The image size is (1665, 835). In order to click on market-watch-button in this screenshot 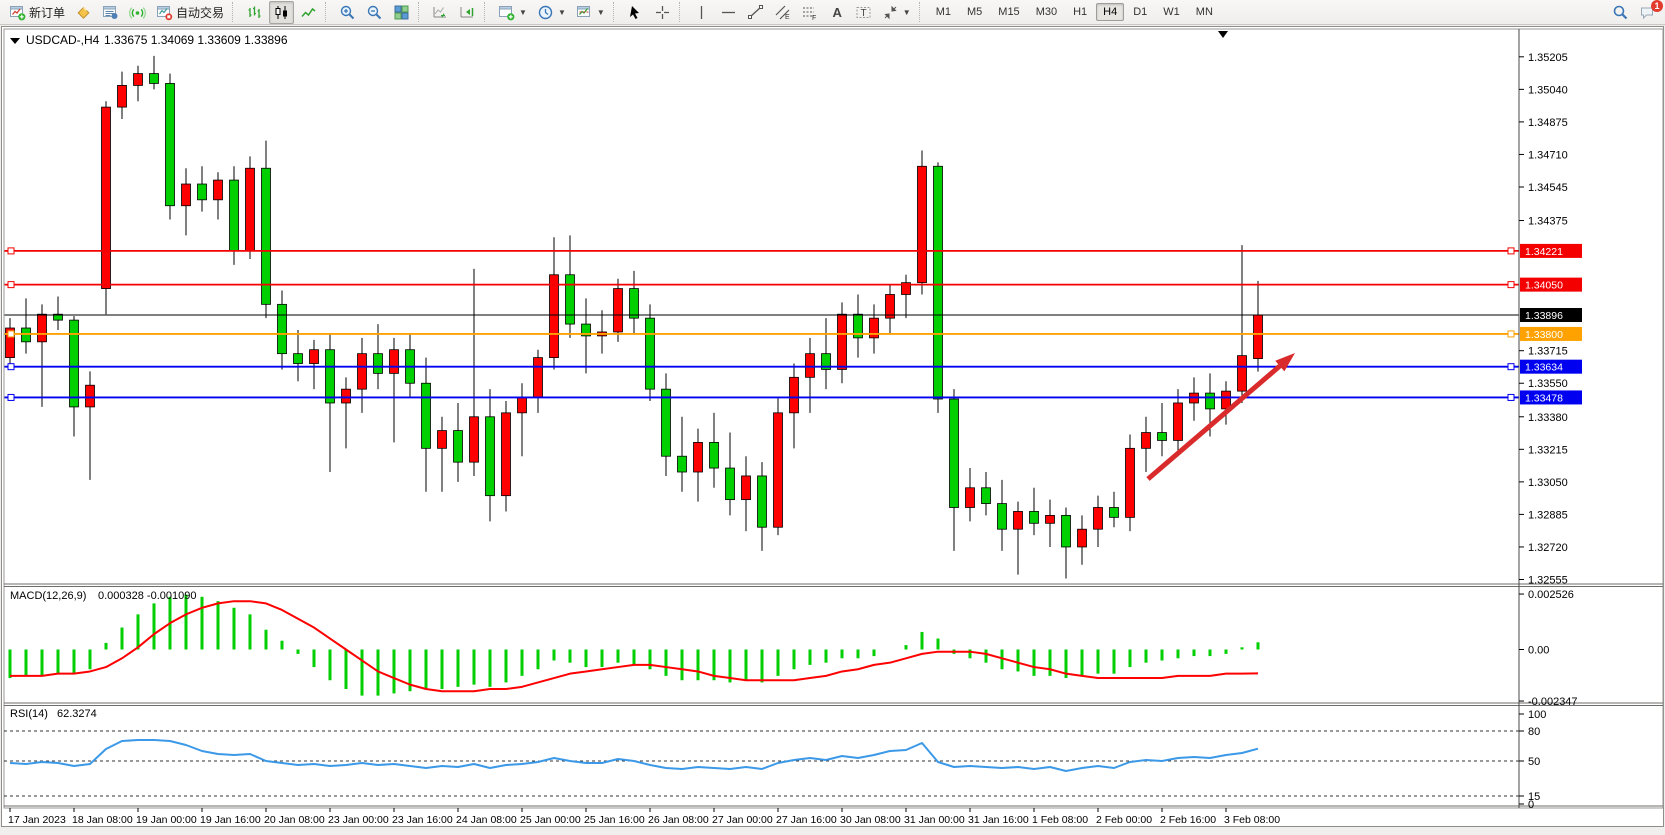, I will do `click(83, 12)`.